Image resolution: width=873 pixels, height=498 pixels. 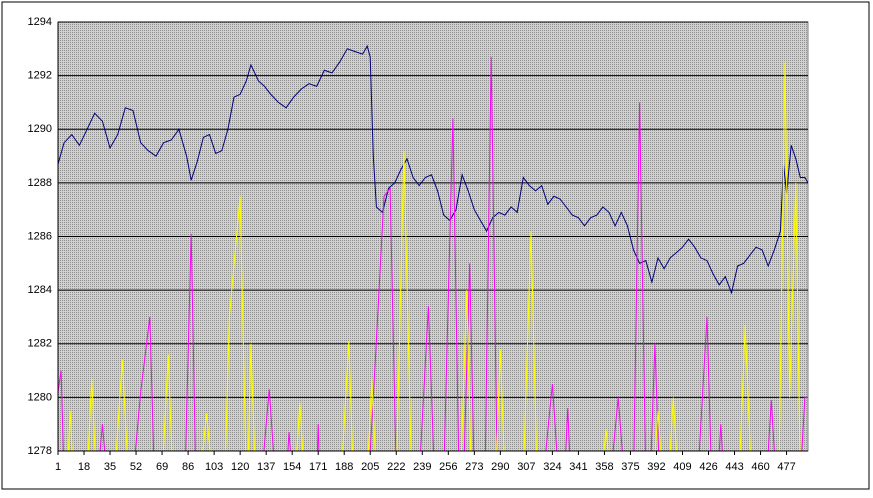 I want to click on x-tick-label: 273, so click(x=474, y=467).